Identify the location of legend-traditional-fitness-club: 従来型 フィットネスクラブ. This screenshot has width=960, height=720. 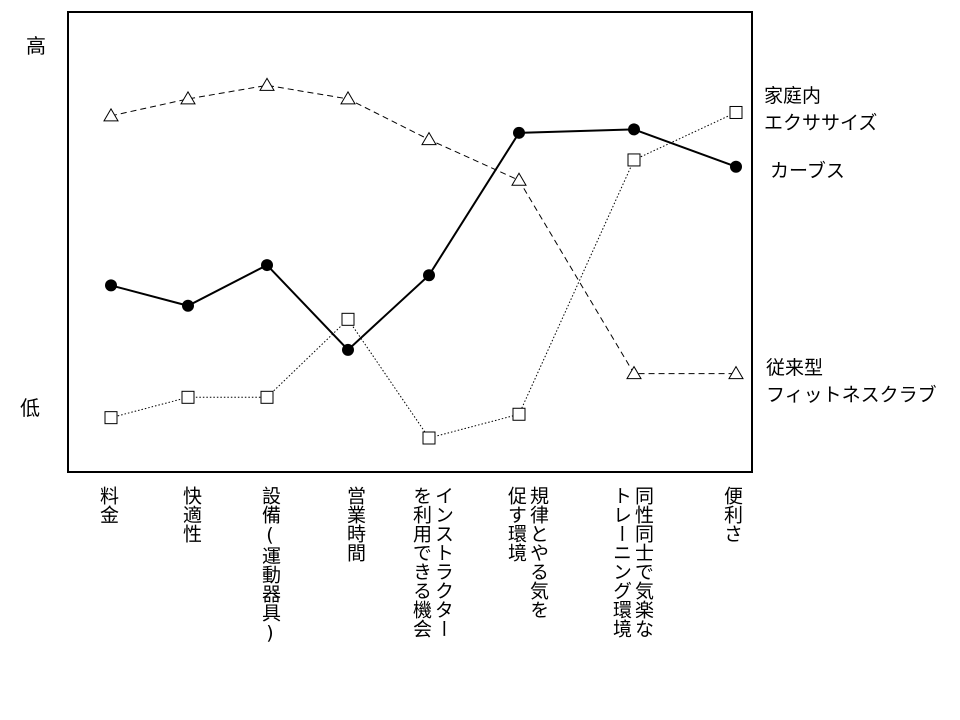
(851, 381).